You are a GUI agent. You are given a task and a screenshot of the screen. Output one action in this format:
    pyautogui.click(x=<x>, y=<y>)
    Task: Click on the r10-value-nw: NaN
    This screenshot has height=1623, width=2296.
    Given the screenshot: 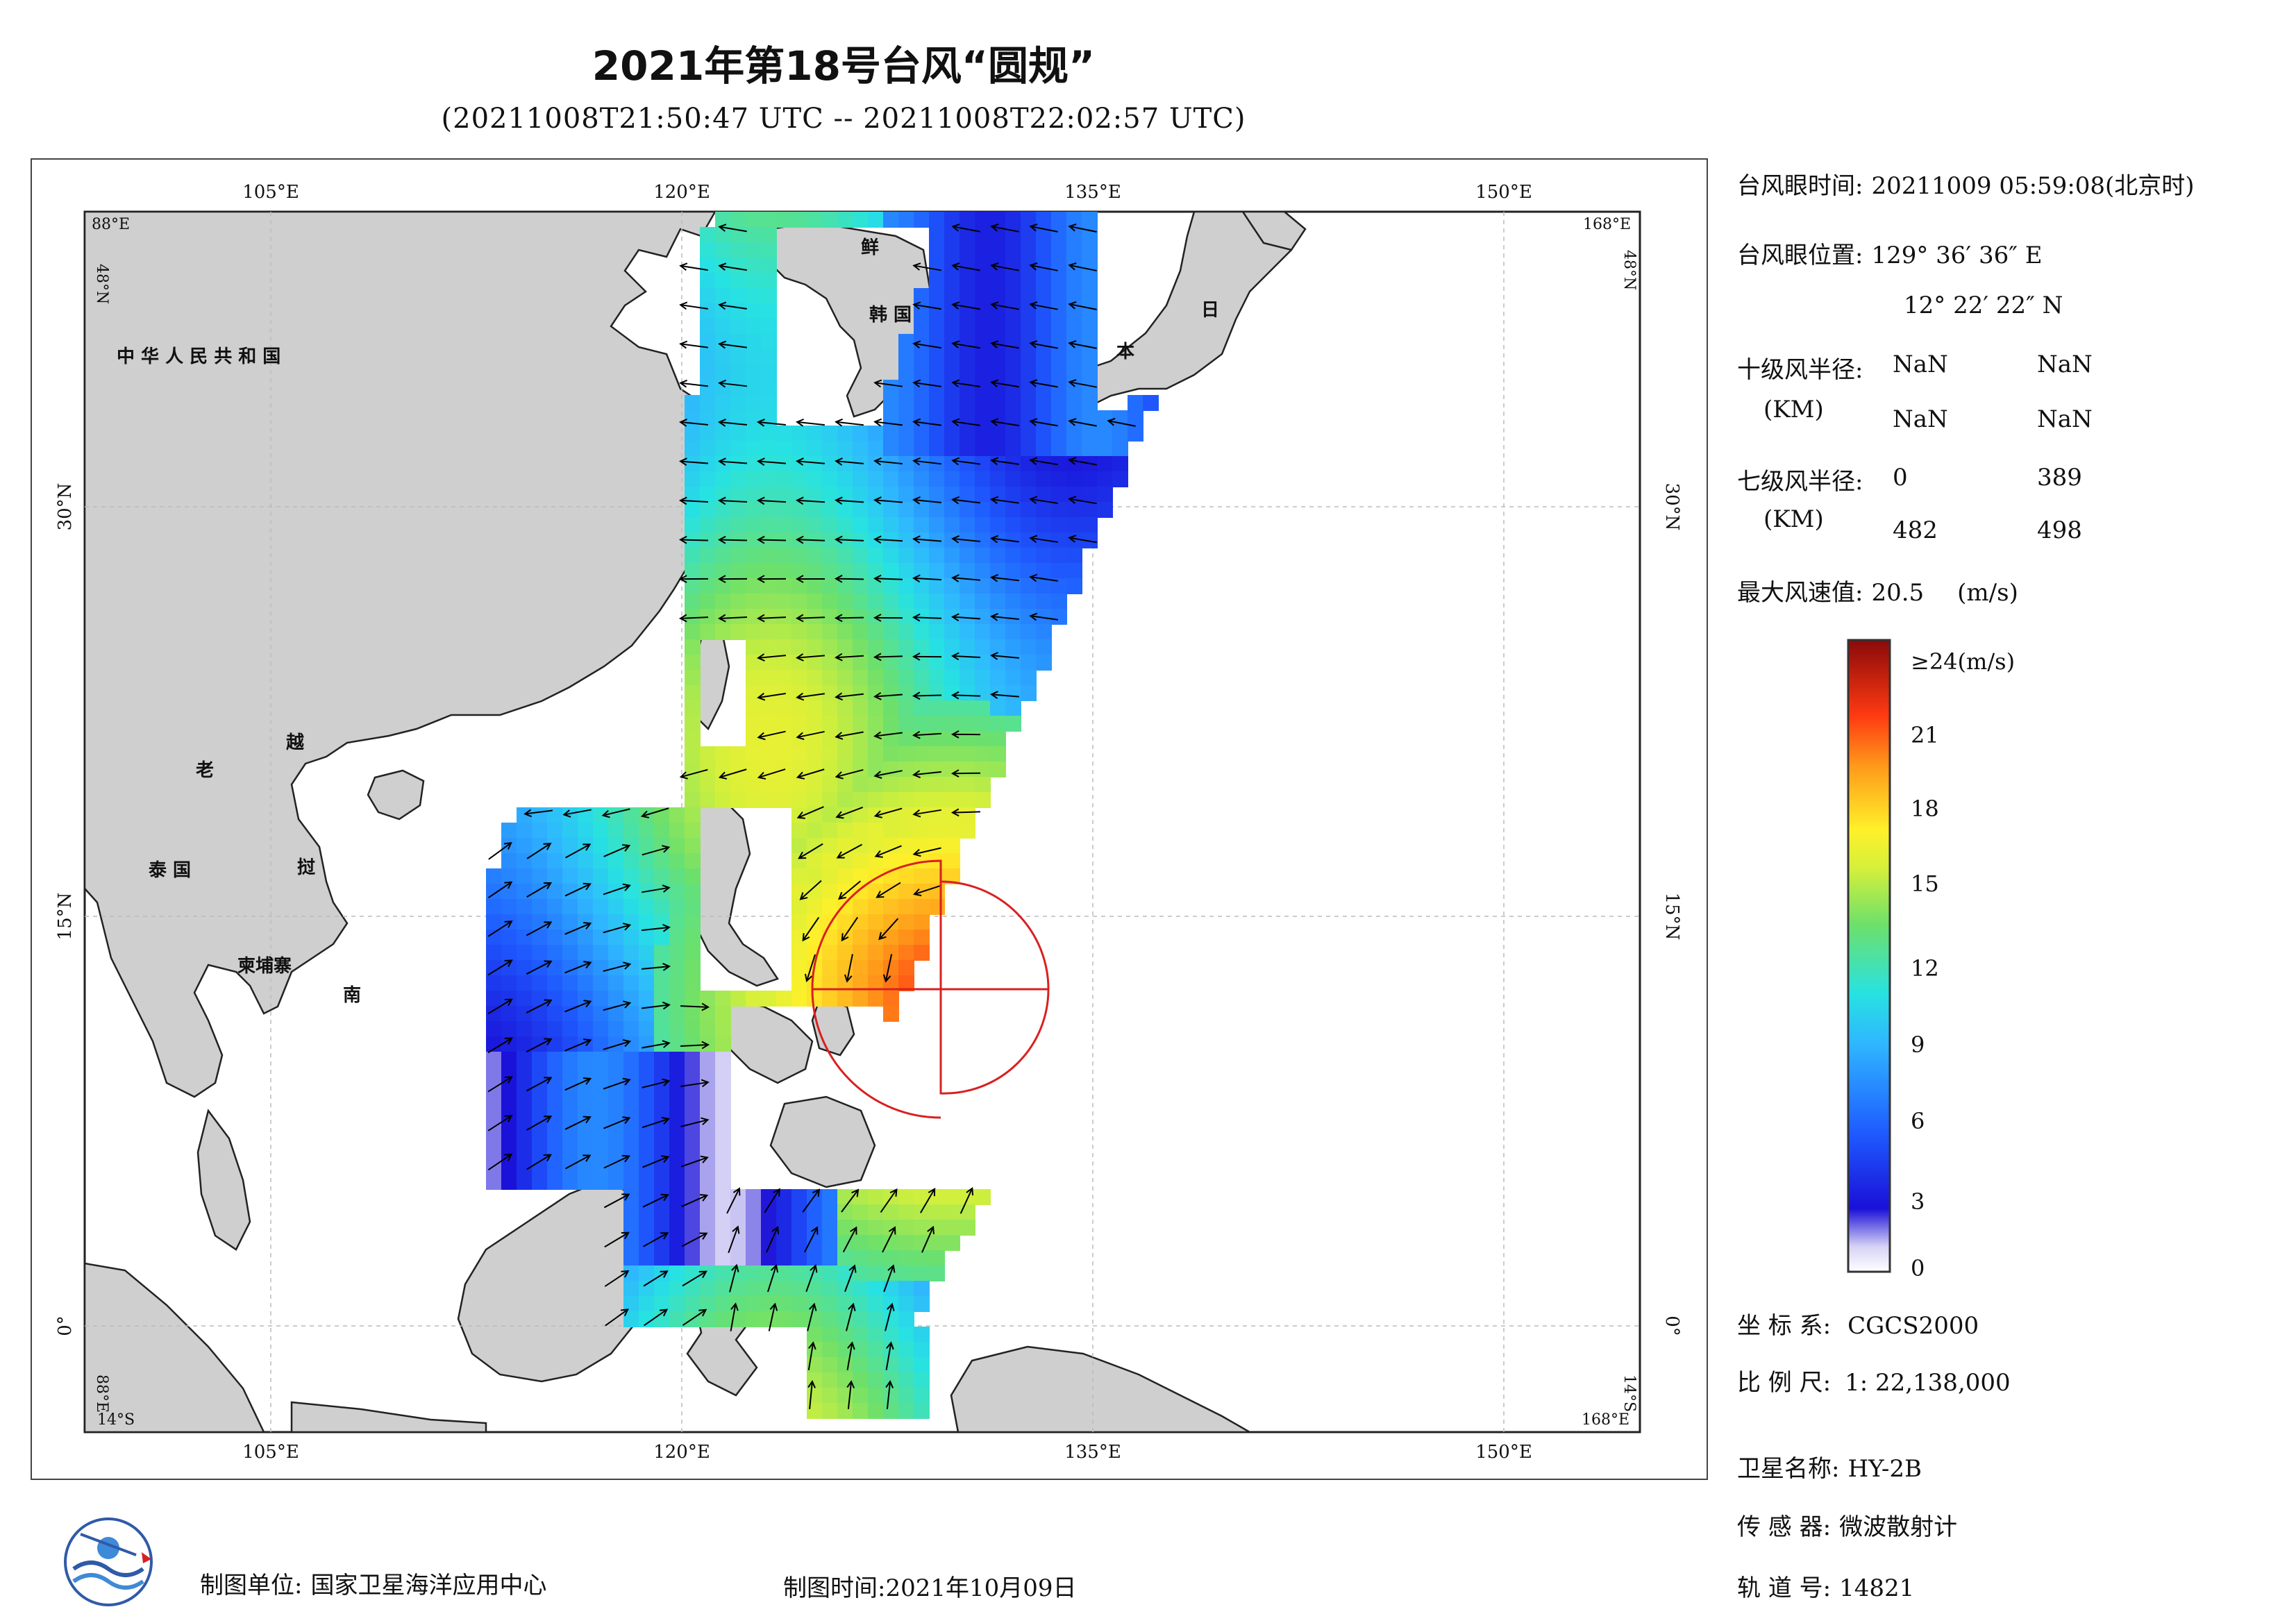 What is the action you would take?
    pyautogui.click(x=2065, y=419)
    